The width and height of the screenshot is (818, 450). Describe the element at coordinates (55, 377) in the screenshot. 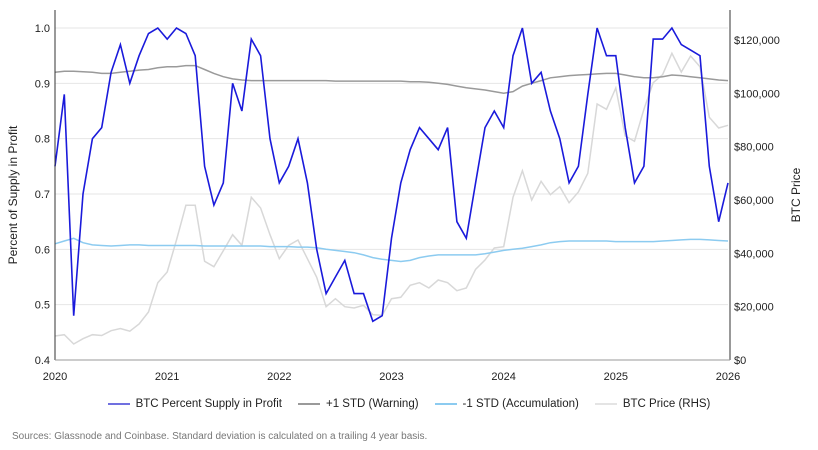

I see `x-tick-label: 2020` at that location.